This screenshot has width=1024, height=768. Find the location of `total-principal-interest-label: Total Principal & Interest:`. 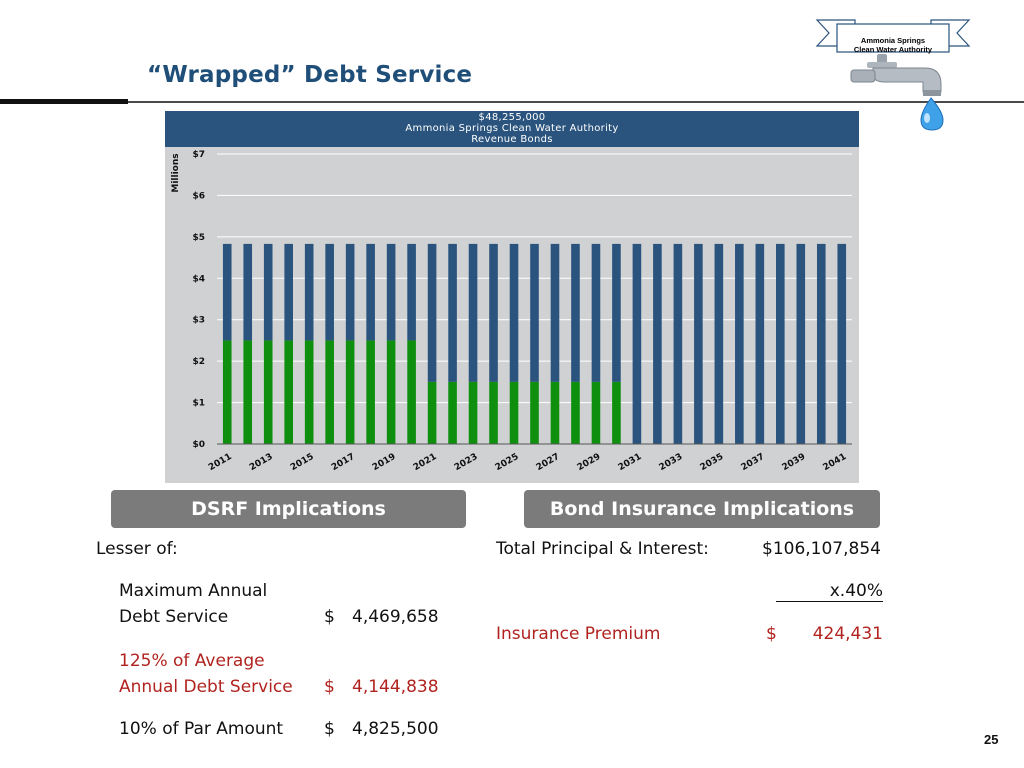

total-principal-interest-label: Total Principal & Interest: is located at coordinates (602, 549).